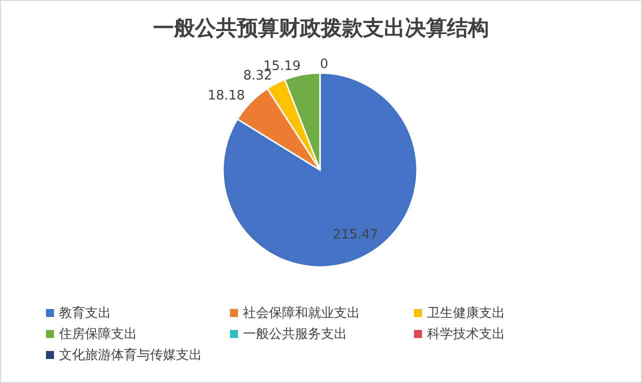  I want to click on legend-label: 卫生健康支出, so click(466, 313).